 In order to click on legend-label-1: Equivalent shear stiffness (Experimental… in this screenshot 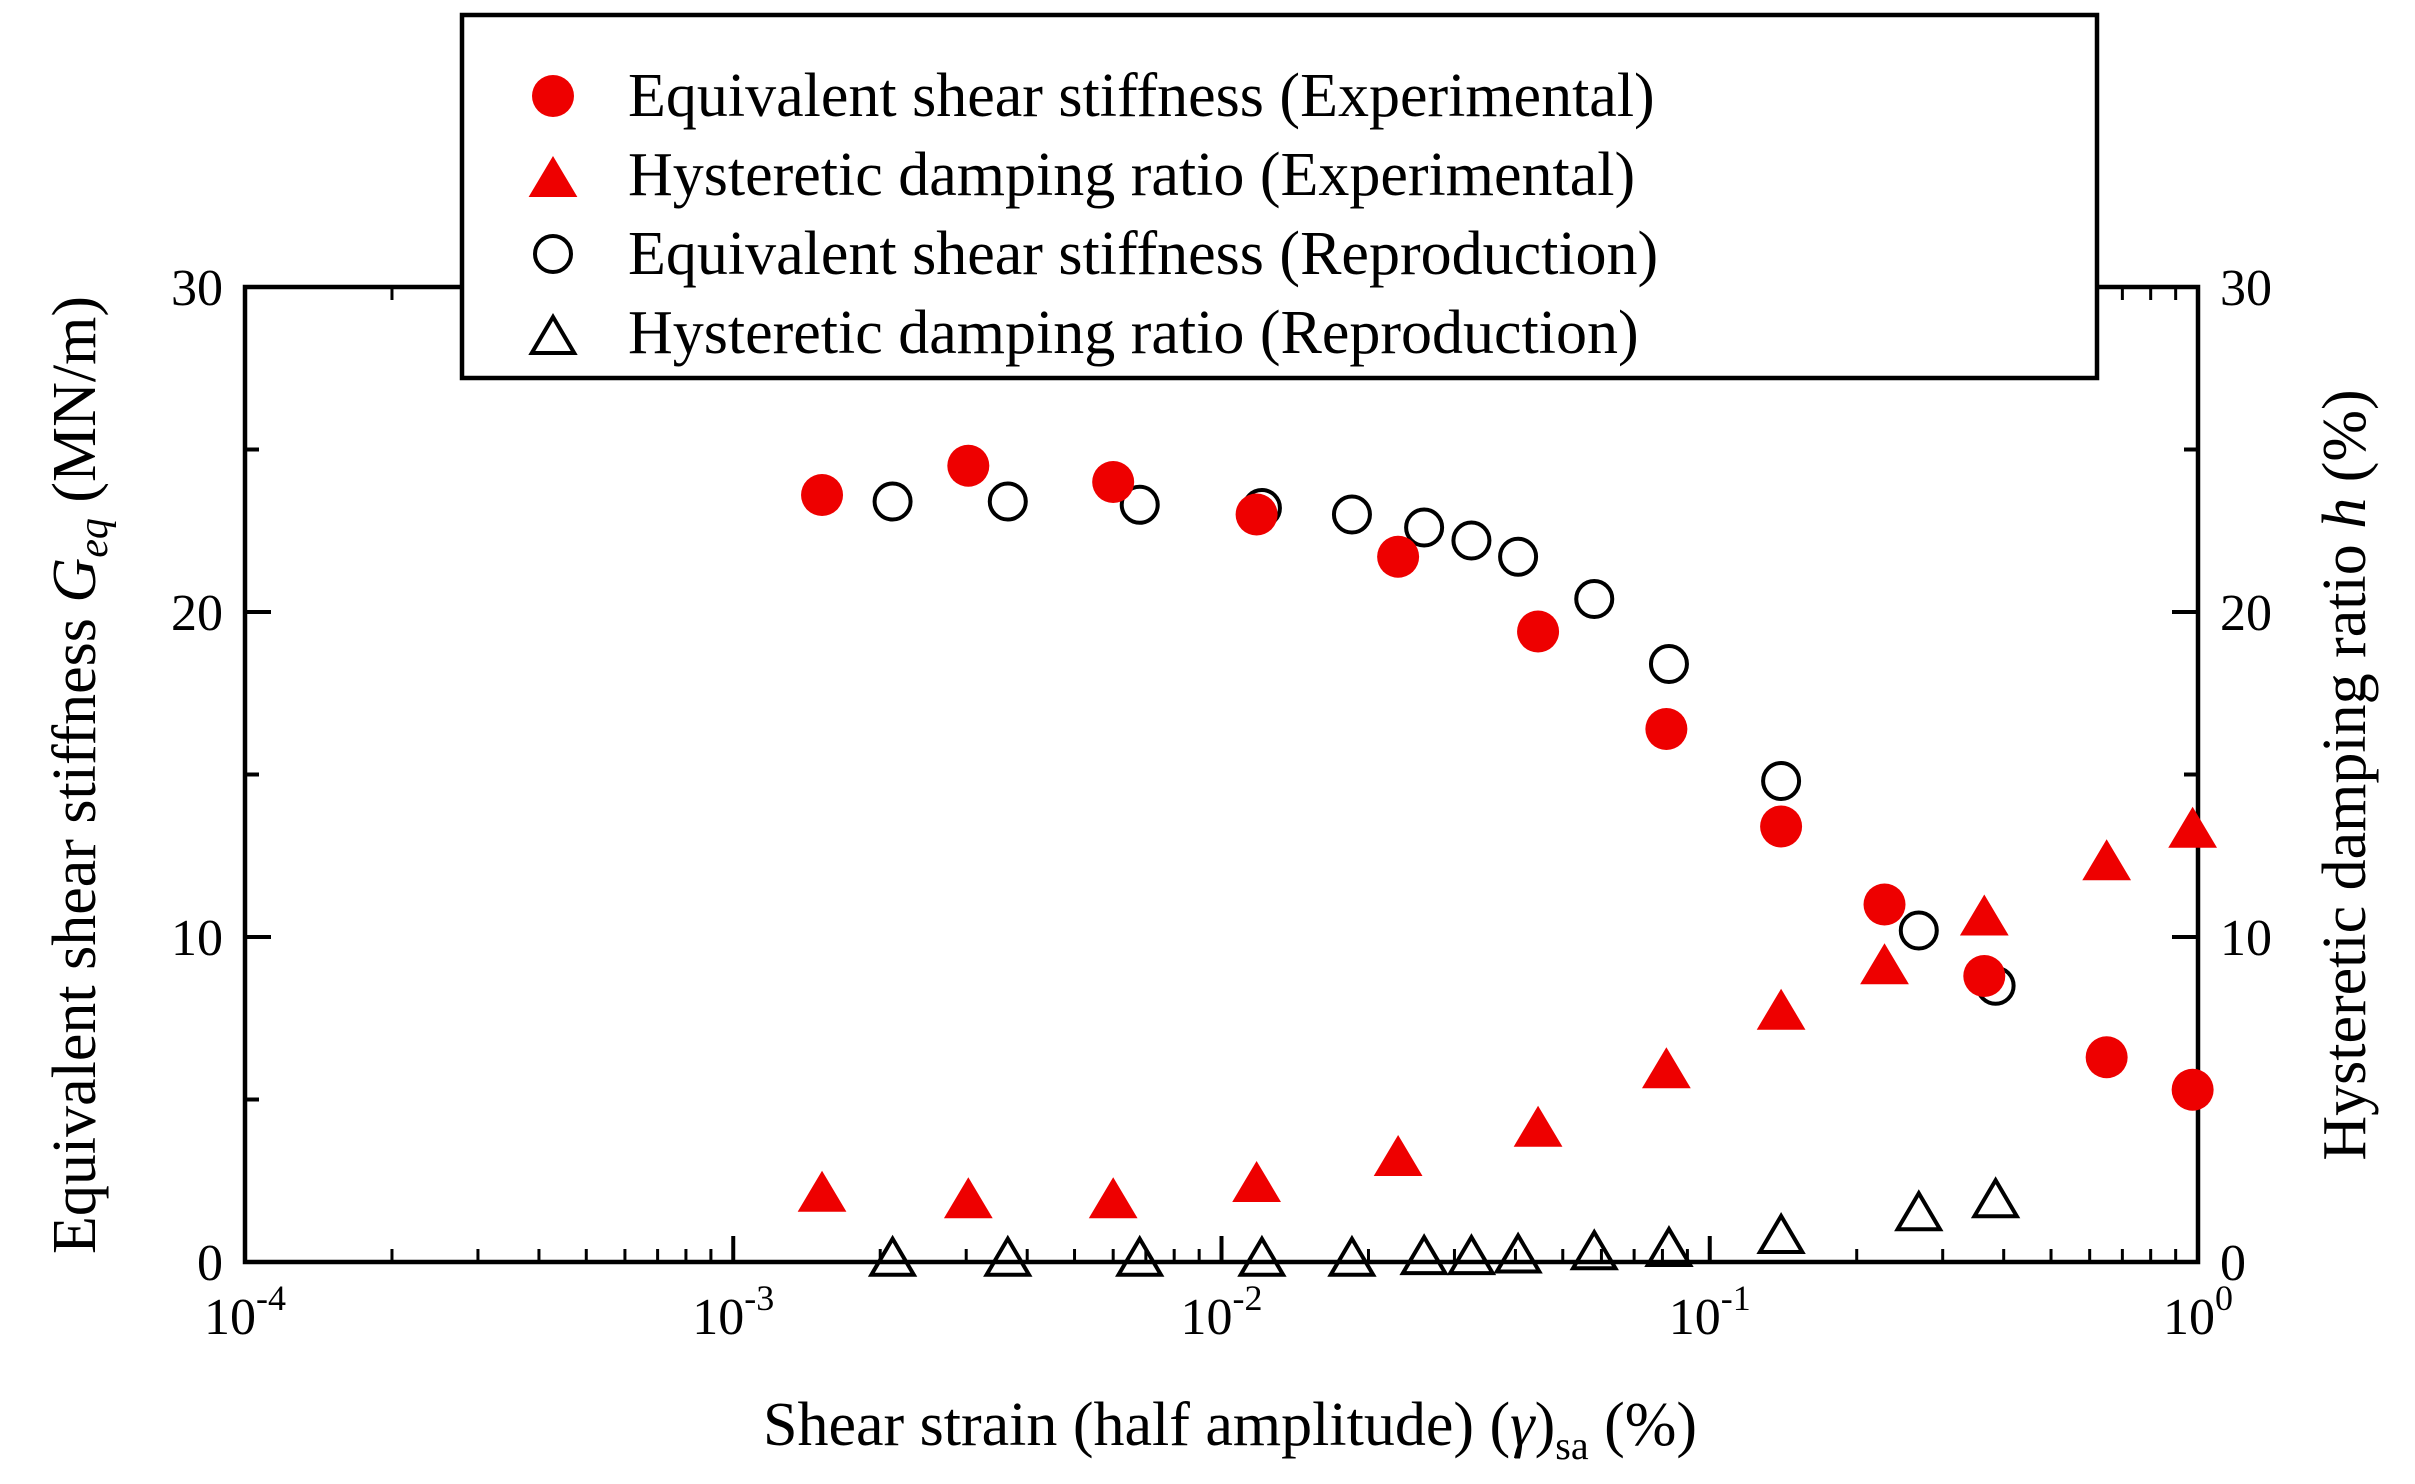, I will do `click(1141, 96)`.